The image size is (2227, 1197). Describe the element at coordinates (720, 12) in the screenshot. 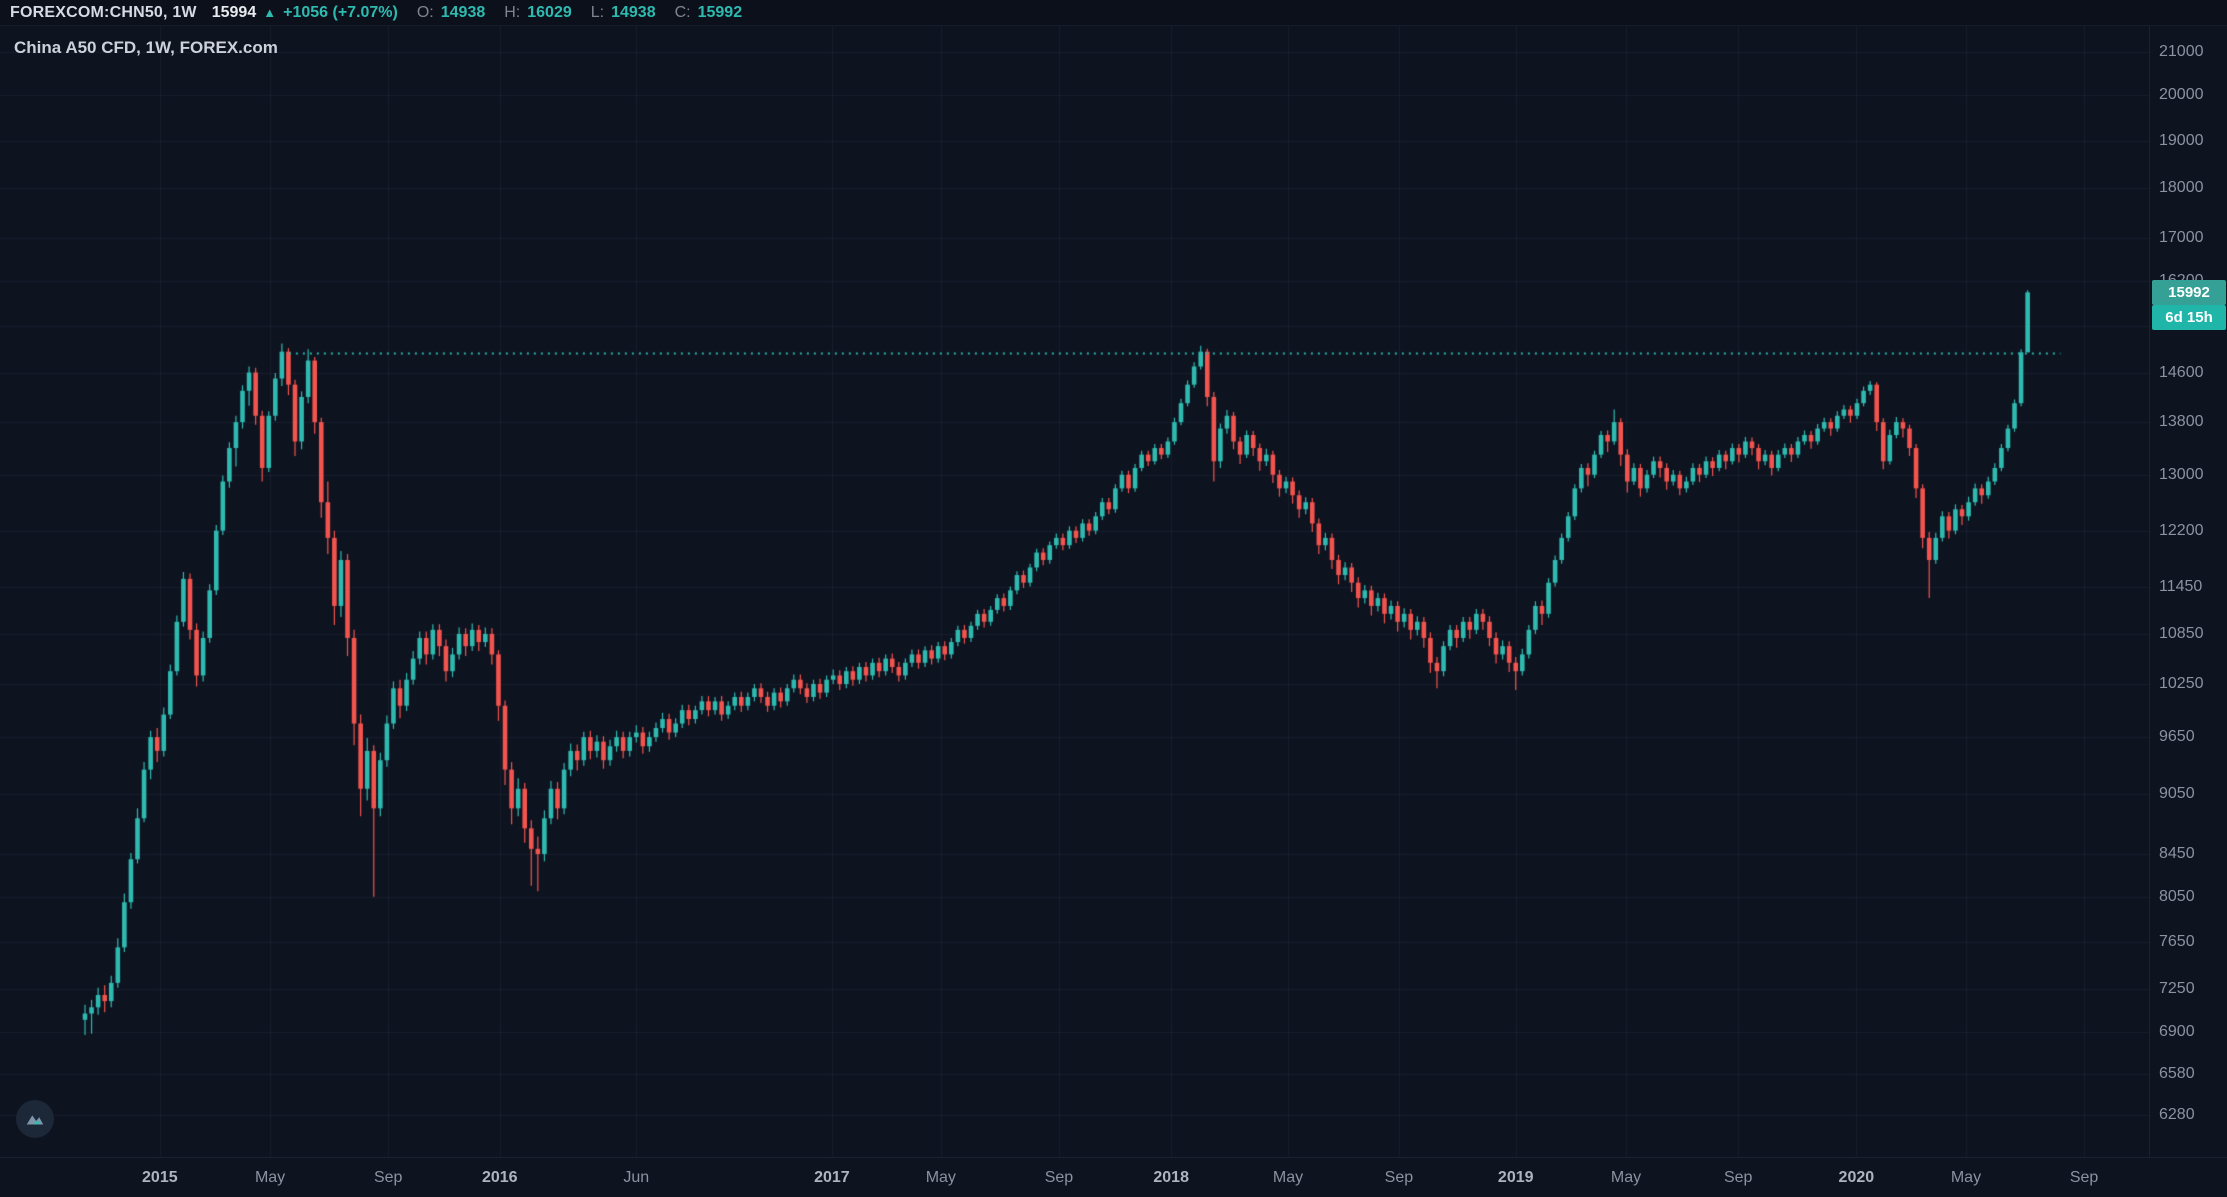

I see `close-value: 15992` at that location.